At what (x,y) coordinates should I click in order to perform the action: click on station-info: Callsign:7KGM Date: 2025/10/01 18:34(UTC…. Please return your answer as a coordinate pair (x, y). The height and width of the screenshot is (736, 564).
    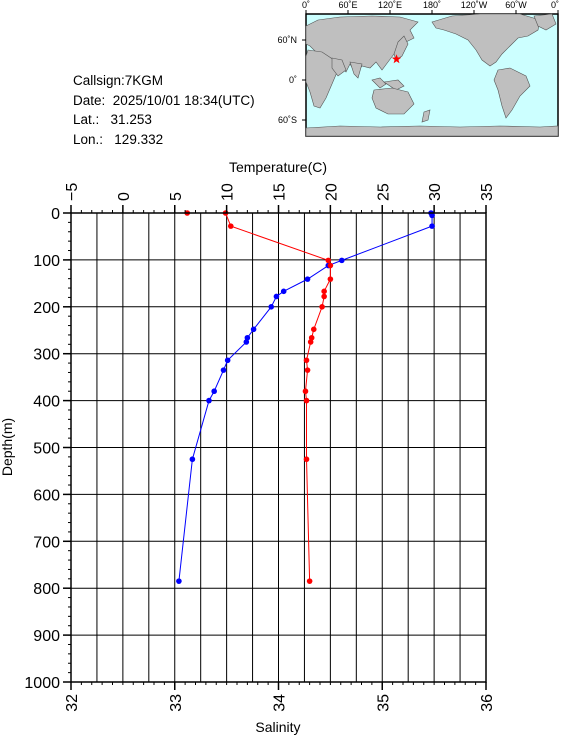
    Looking at the image, I should click on (164, 110).